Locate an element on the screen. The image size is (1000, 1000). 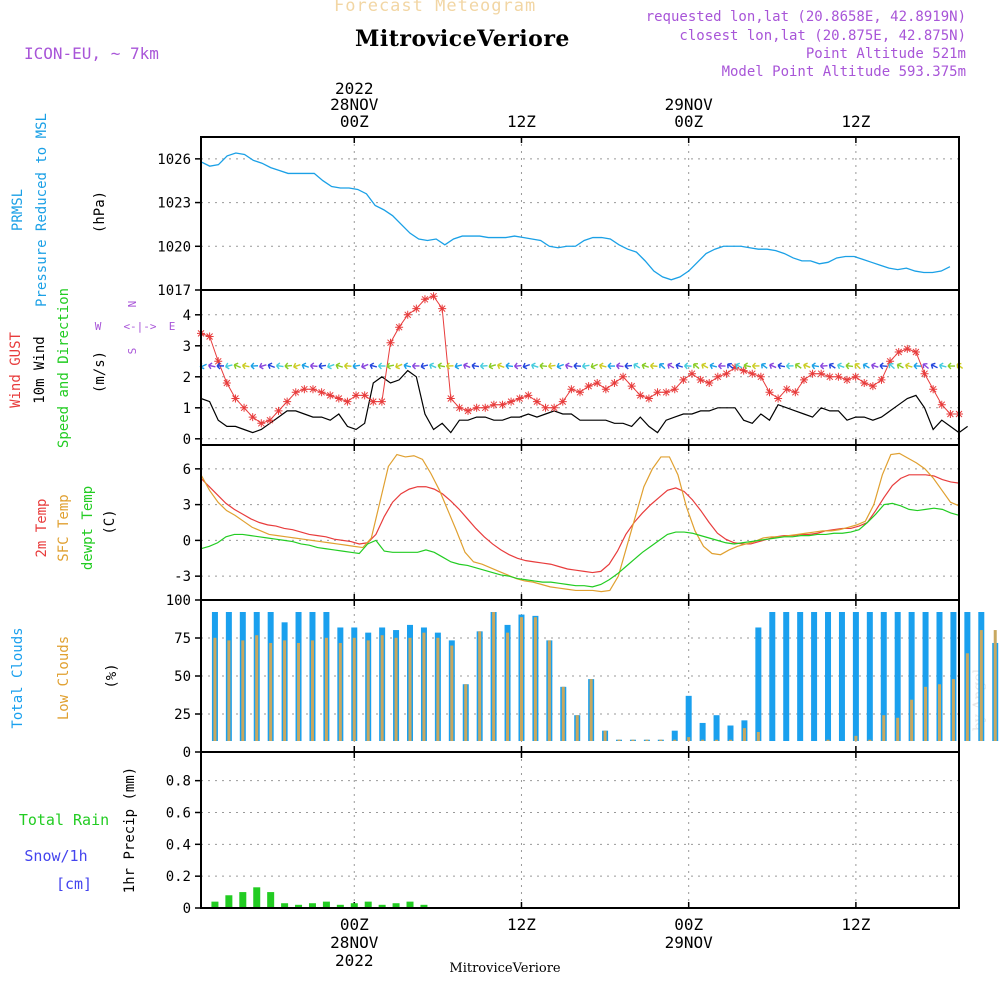
pressure-side-label-2: Pressure Reduced to MSL is located at coordinates (42, 210).